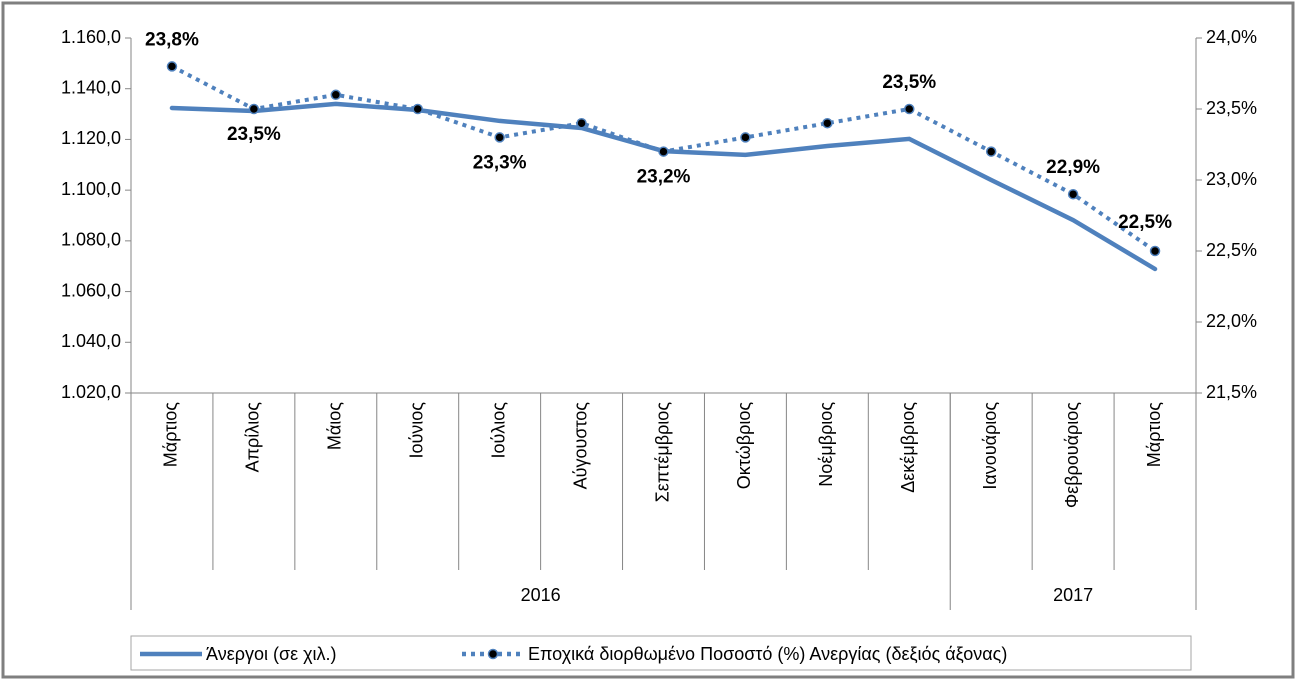  Describe the element at coordinates (91, 290) in the screenshot. I see `y-tick-label: 1.060,0` at that location.